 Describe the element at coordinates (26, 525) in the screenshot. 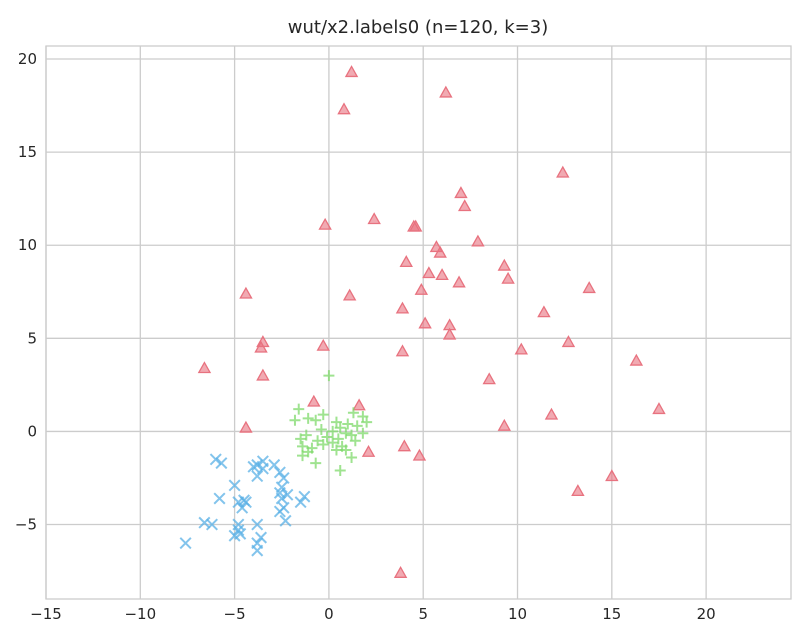

I see `y-tick-label: −5` at that location.